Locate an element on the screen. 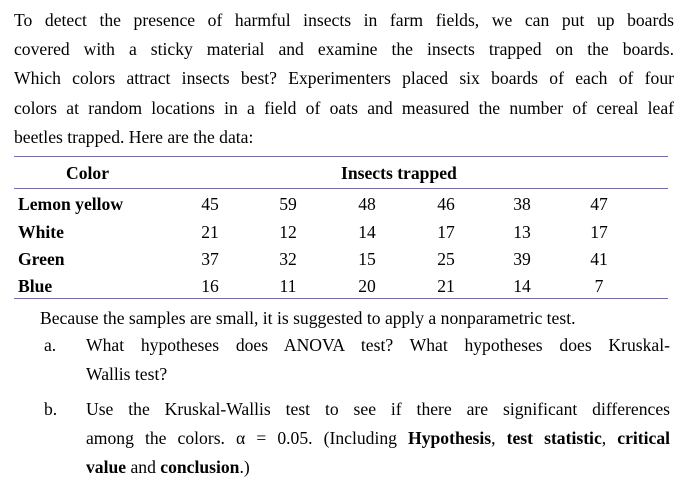 Image resolution: width=686 pixels, height=492 pixels. table-cell: 13 is located at coordinates (522, 232).